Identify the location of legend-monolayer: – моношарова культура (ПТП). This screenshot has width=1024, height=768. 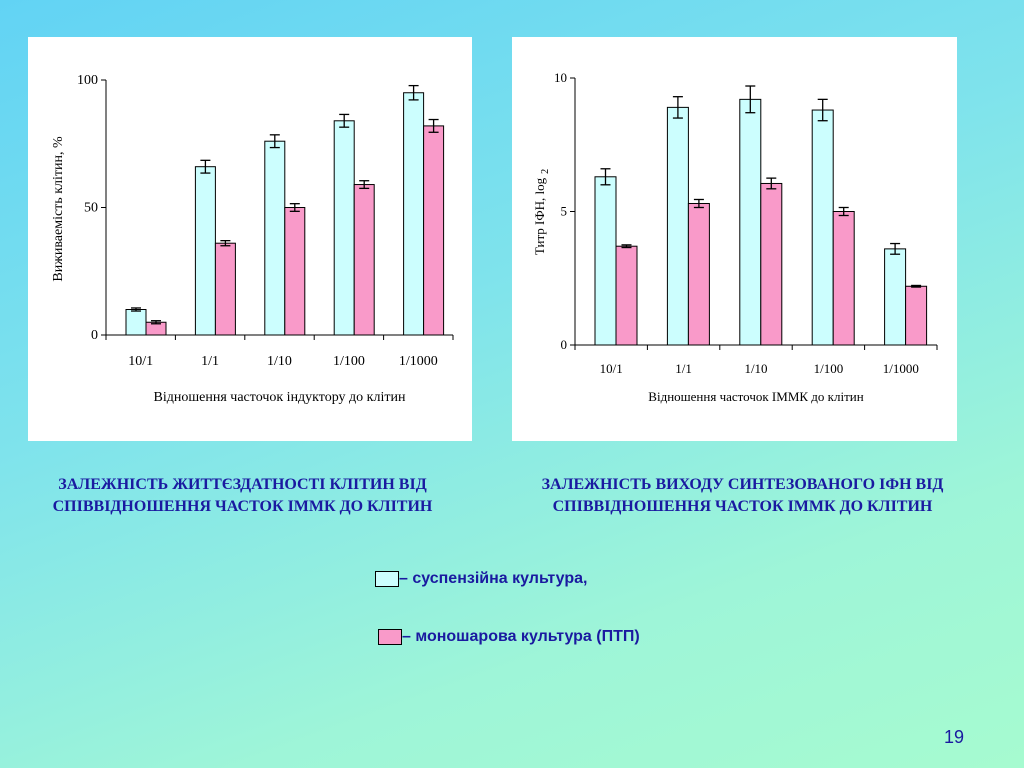
(509, 637).